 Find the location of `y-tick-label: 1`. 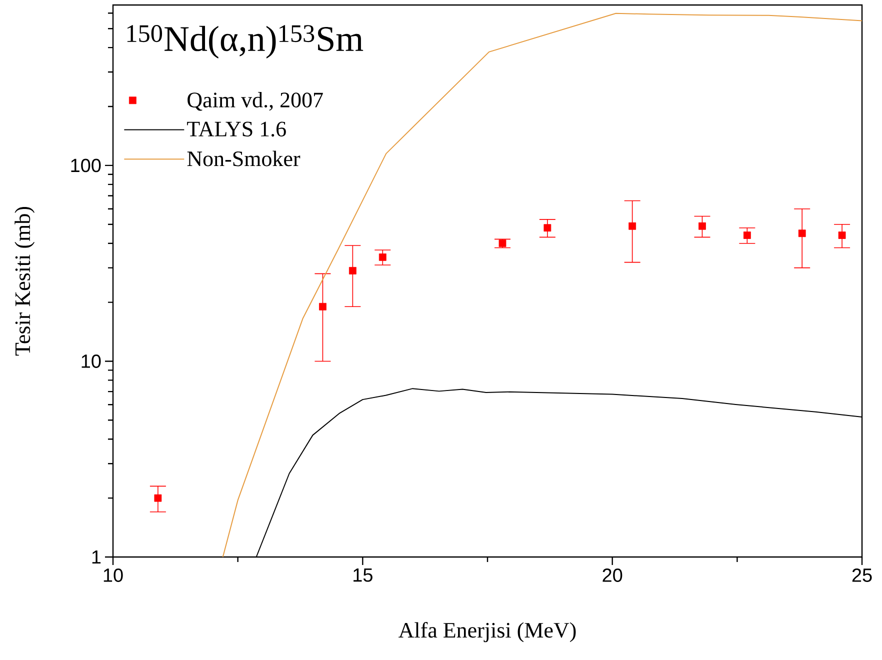

y-tick-label: 1 is located at coordinates (96, 557).